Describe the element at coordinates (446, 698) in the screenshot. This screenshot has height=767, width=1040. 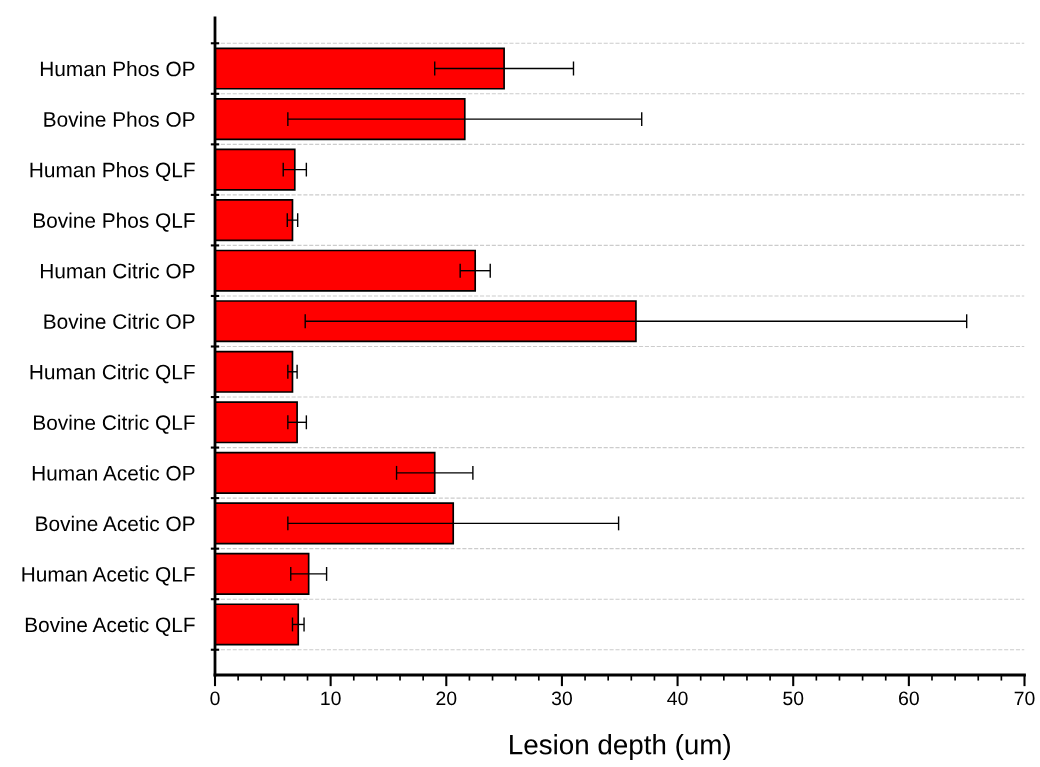
I see `x-tick-label: 20` at that location.